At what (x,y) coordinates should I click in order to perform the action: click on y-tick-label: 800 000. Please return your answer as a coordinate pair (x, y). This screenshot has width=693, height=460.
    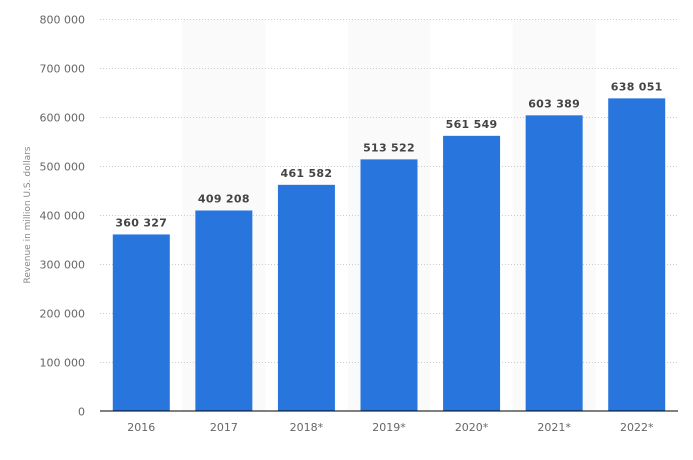
    Looking at the image, I should click on (63, 20).